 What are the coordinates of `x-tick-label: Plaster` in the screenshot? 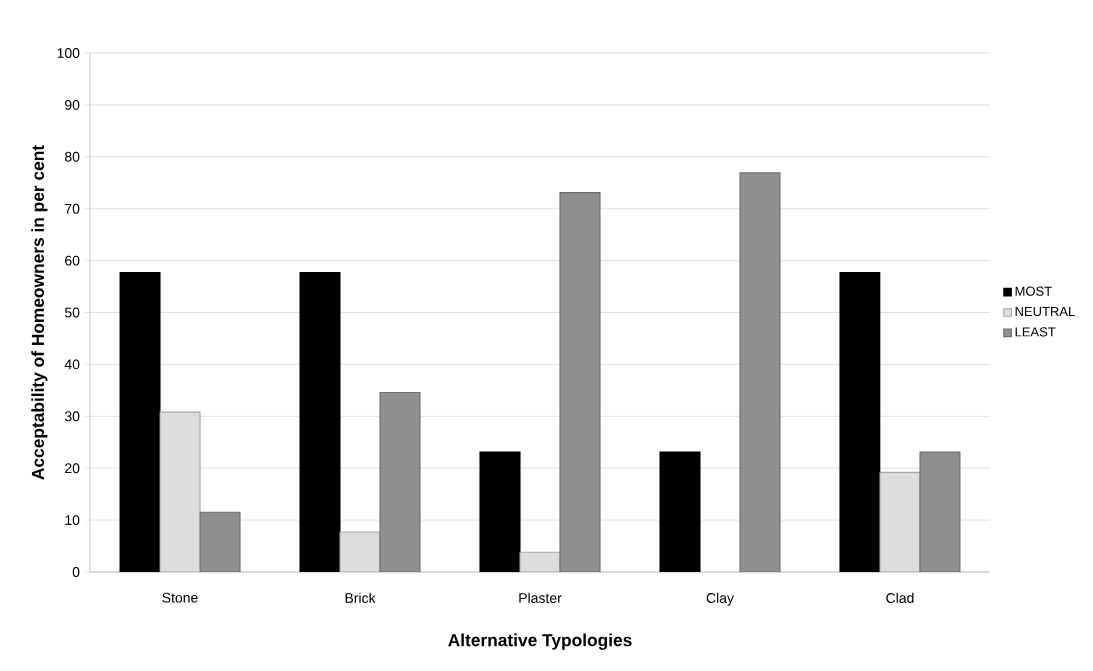 It's located at (540, 597).